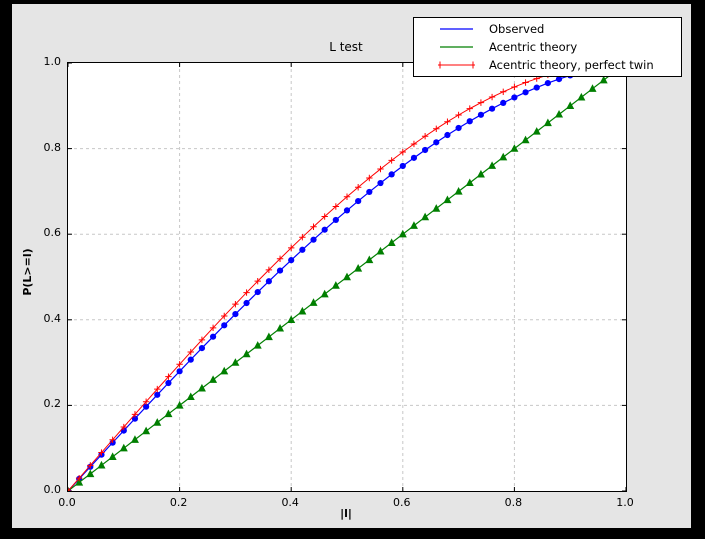 This screenshot has width=705, height=539. Describe the element at coordinates (402, 502) in the screenshot. I see `x-tick-label: 0.6` at that location.